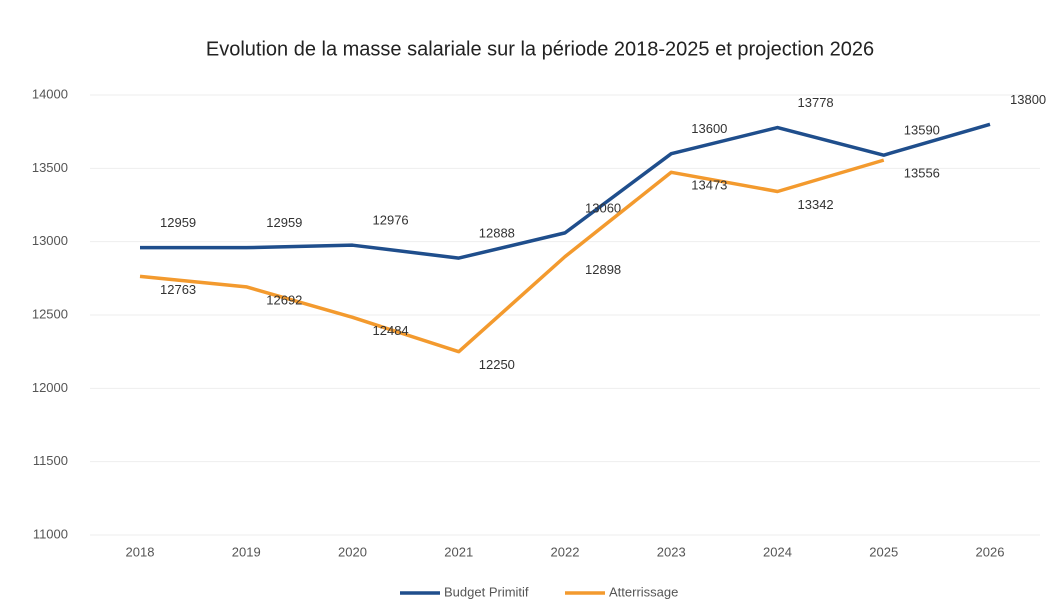 The image size is (1048, 611). Describe the element at coordinates (922, 173) in the screenshot. I see `data-label: 13556` at that location.